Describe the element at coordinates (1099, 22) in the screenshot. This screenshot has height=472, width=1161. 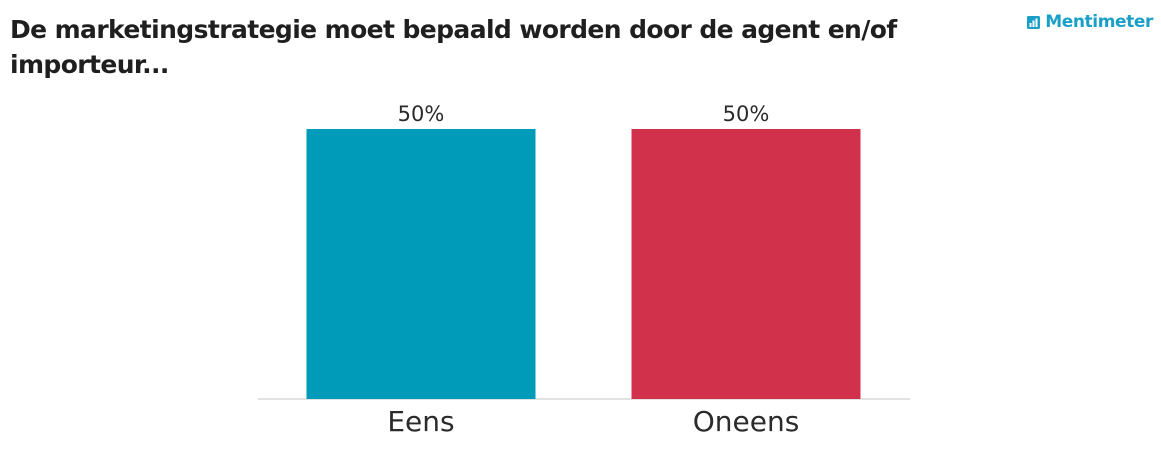
I see `brand-name: Mentimeter` at that location.